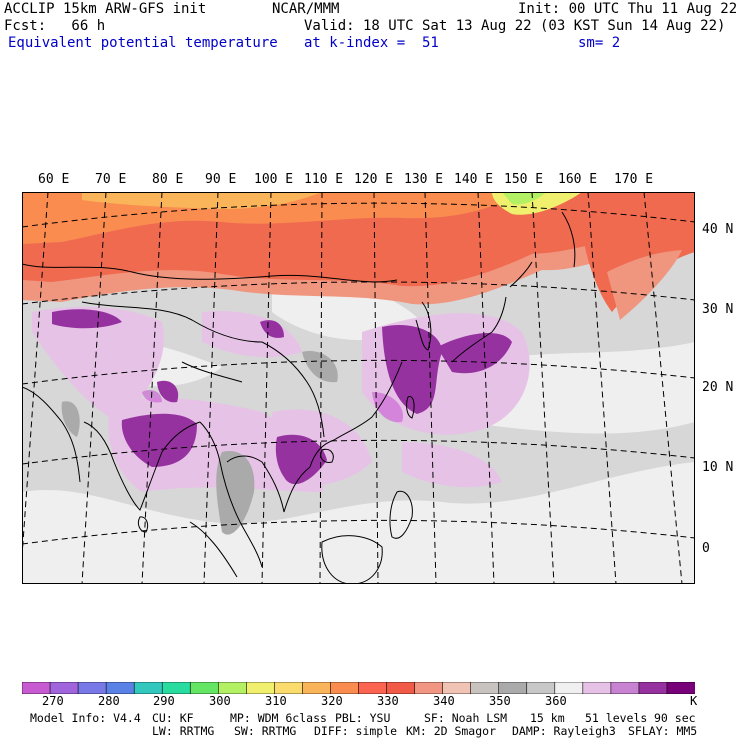  I want to click on lat-label: 40 N, so click(718, 229).